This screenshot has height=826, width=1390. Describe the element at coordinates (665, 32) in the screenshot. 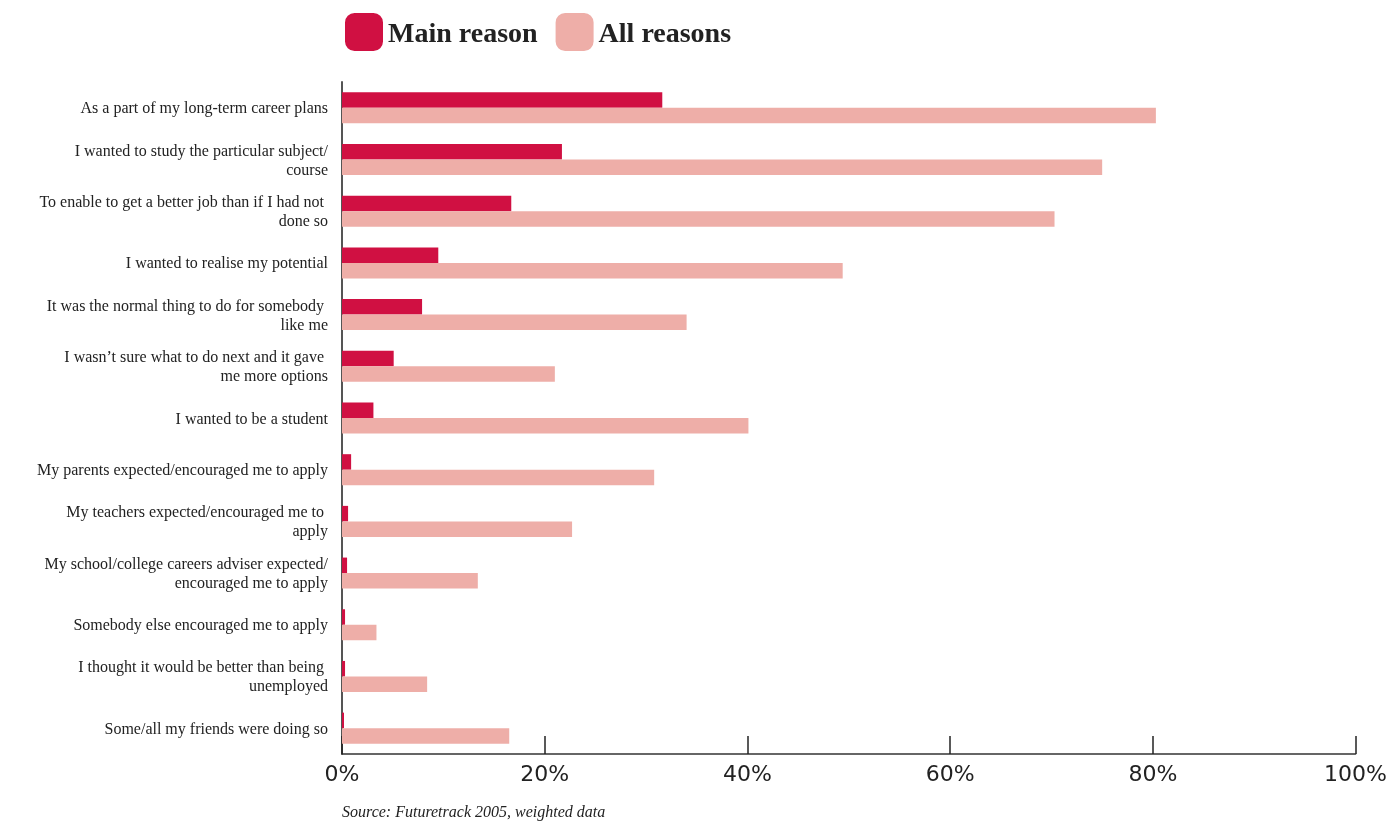

I see `legend-label: All reasons` at that location.